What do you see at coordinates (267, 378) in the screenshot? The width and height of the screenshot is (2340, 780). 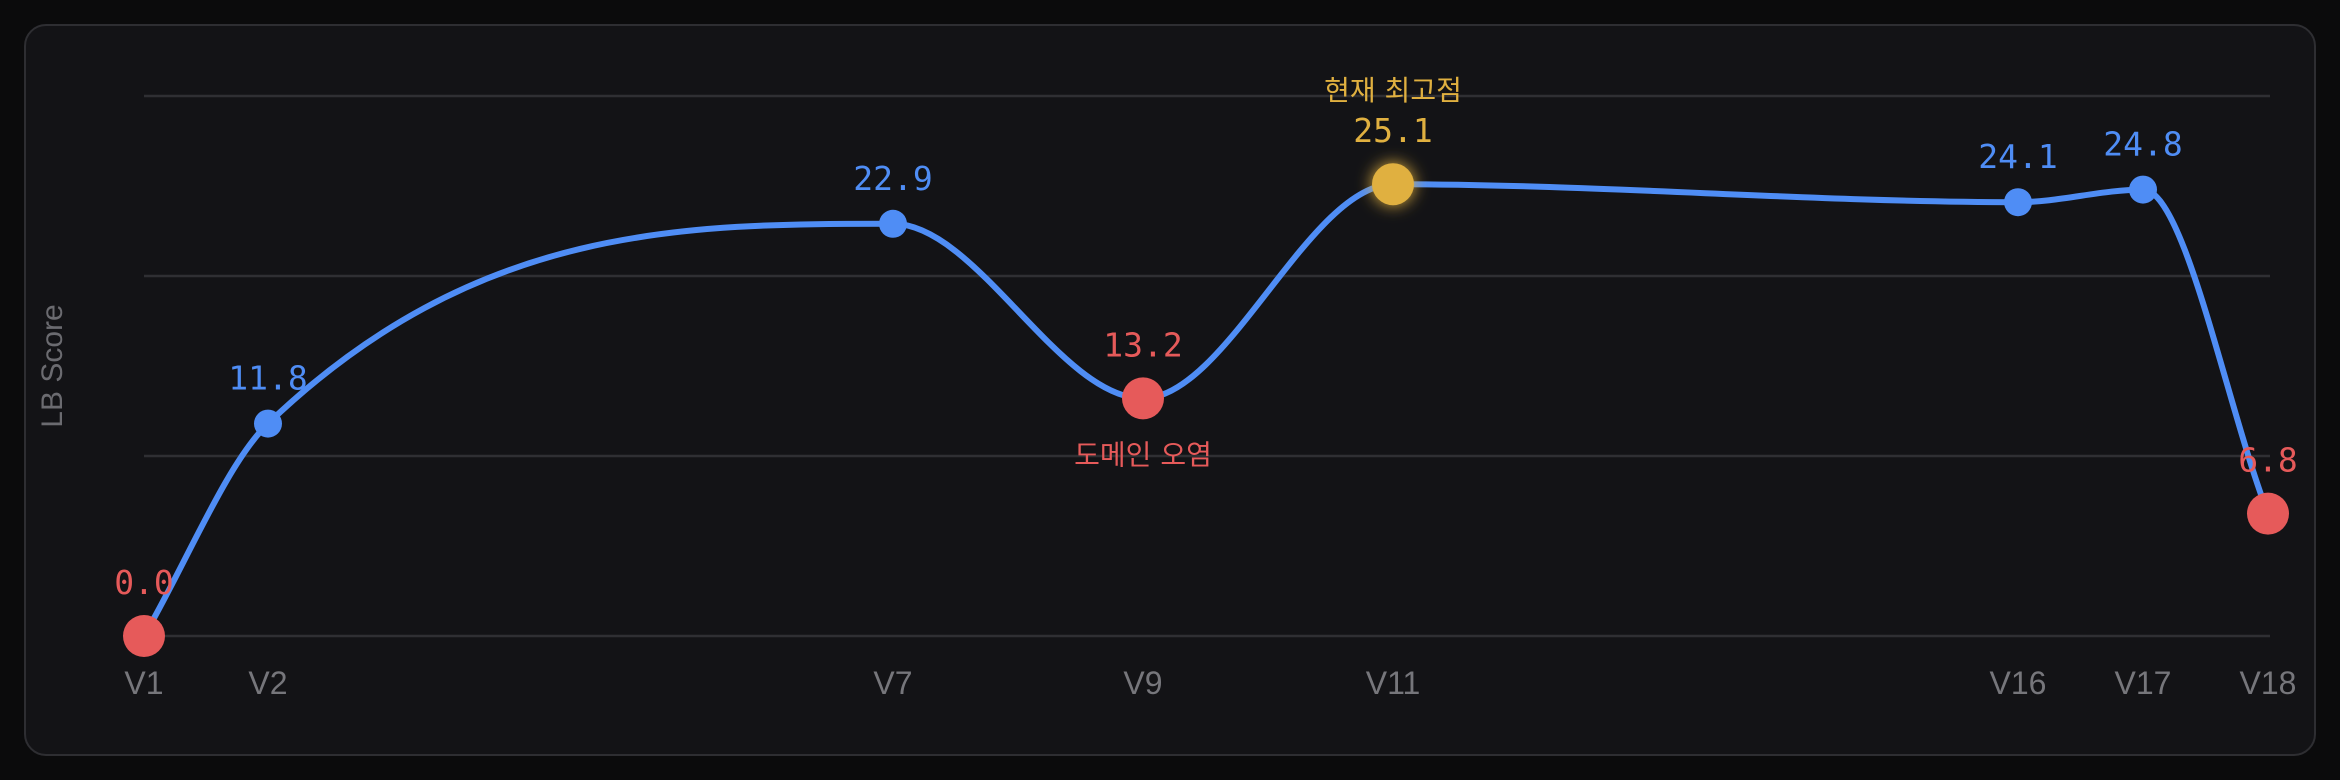 I see `value-label-v2: 11.8` at bounding box center [267, 378].